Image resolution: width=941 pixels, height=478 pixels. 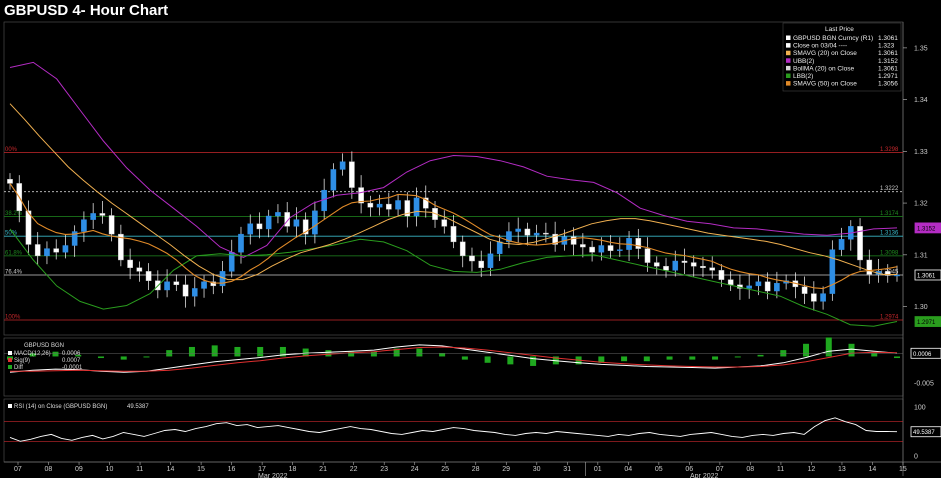 I want to click on legend-label: GBPUSD BGN Curncy (R1), so click(x=833, y=38).